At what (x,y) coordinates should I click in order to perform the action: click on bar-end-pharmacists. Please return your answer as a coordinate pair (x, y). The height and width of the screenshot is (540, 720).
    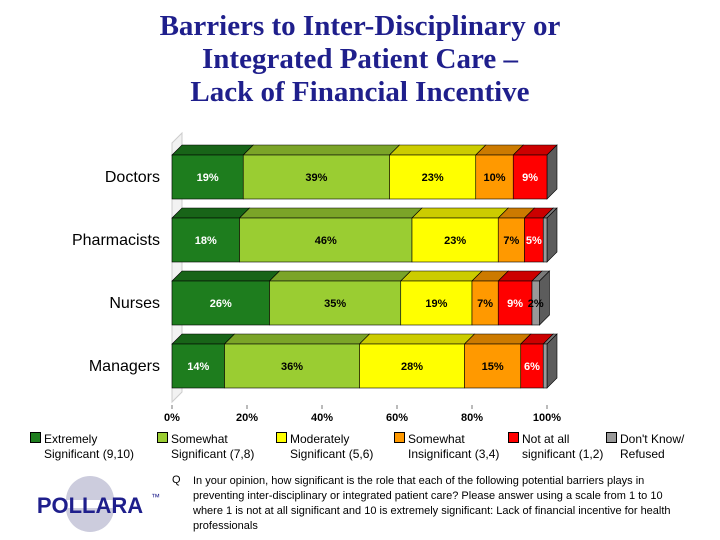
    Looking at the image, I should click on (552, 235).